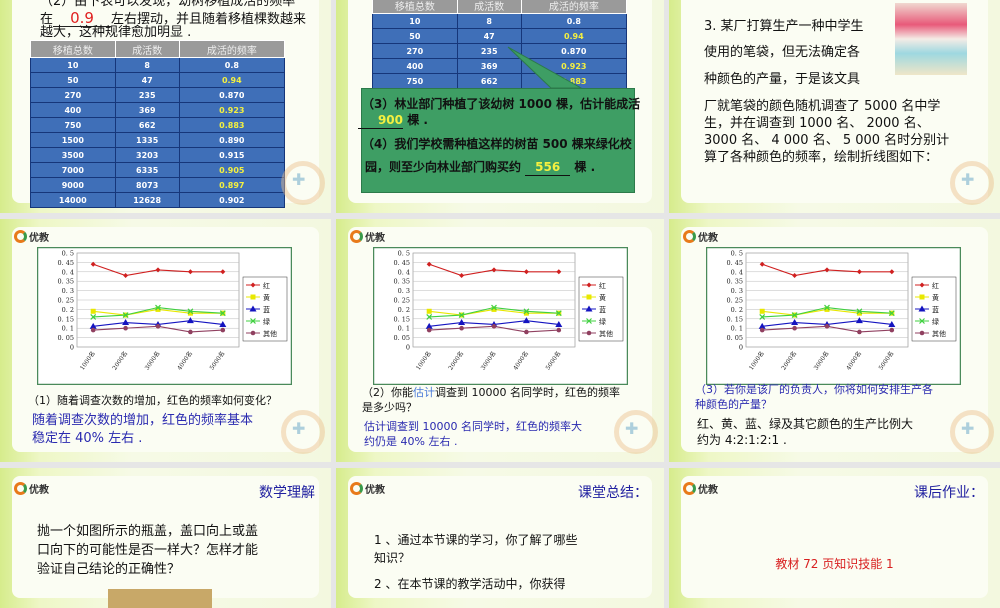 Image resolution: width=1000 pixels, height=608 pixels. I want to click on problem-text: 抛一个如图所示的瓶盖，盖口向上或盖, so click(148, 531).